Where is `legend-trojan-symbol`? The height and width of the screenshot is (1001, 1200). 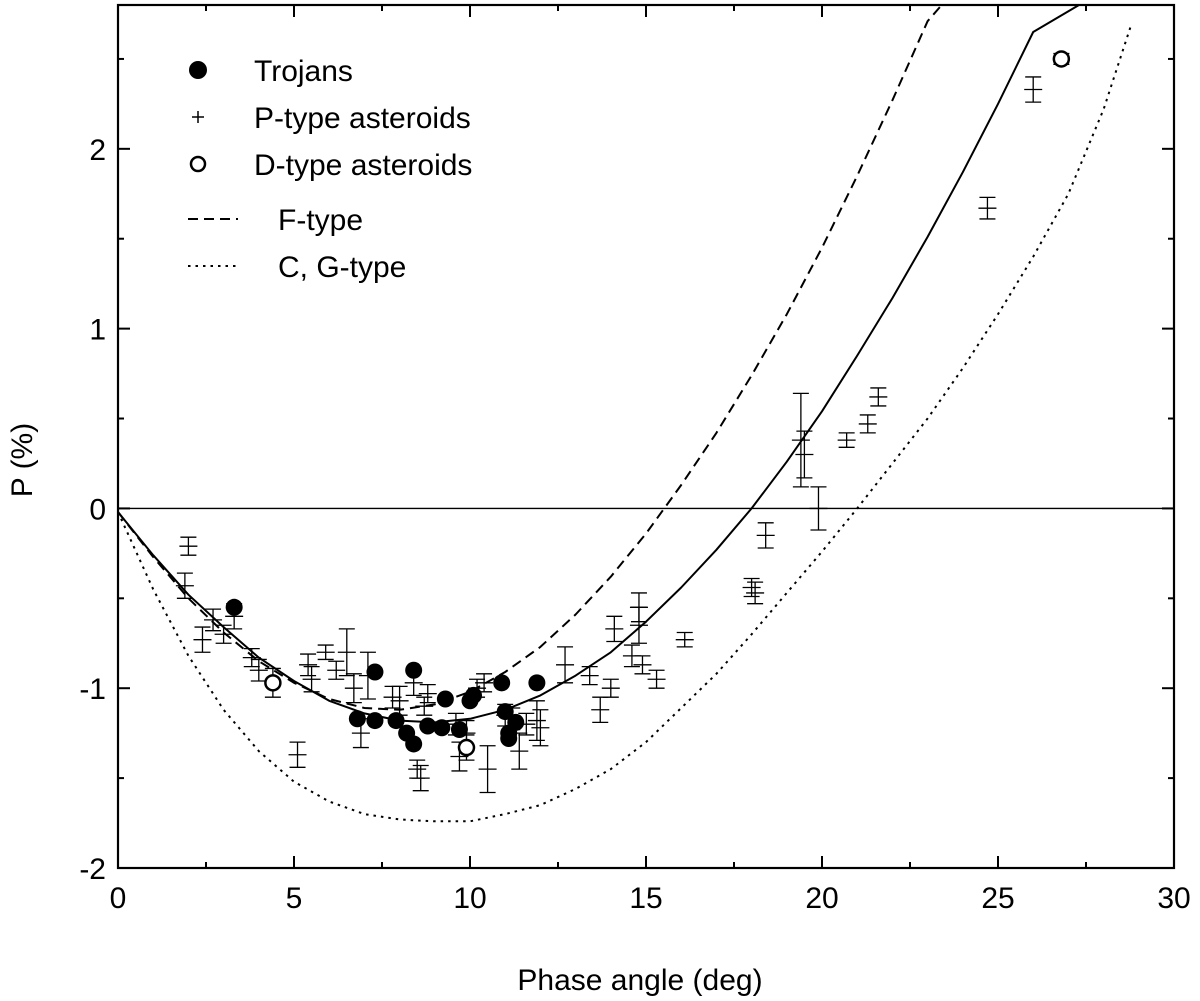 legend-trojan-symbol is located at coordinates (198, 70).